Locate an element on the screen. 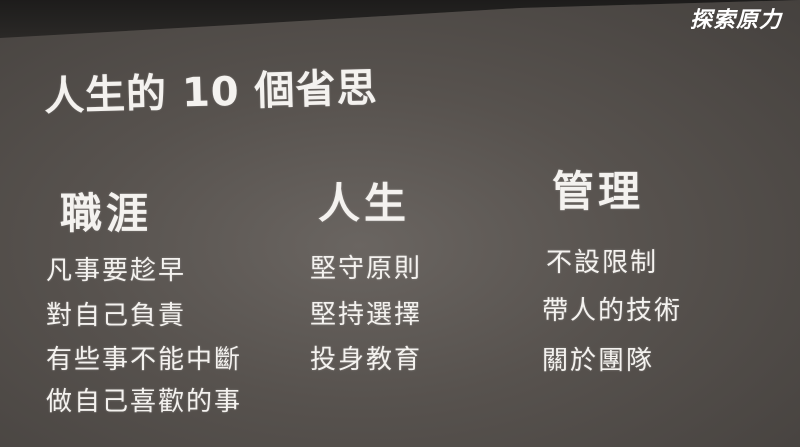 Image resolution: width=800 pixels, height=447 pixels. column-heading: 人生 is located at coordinates (364, 203).